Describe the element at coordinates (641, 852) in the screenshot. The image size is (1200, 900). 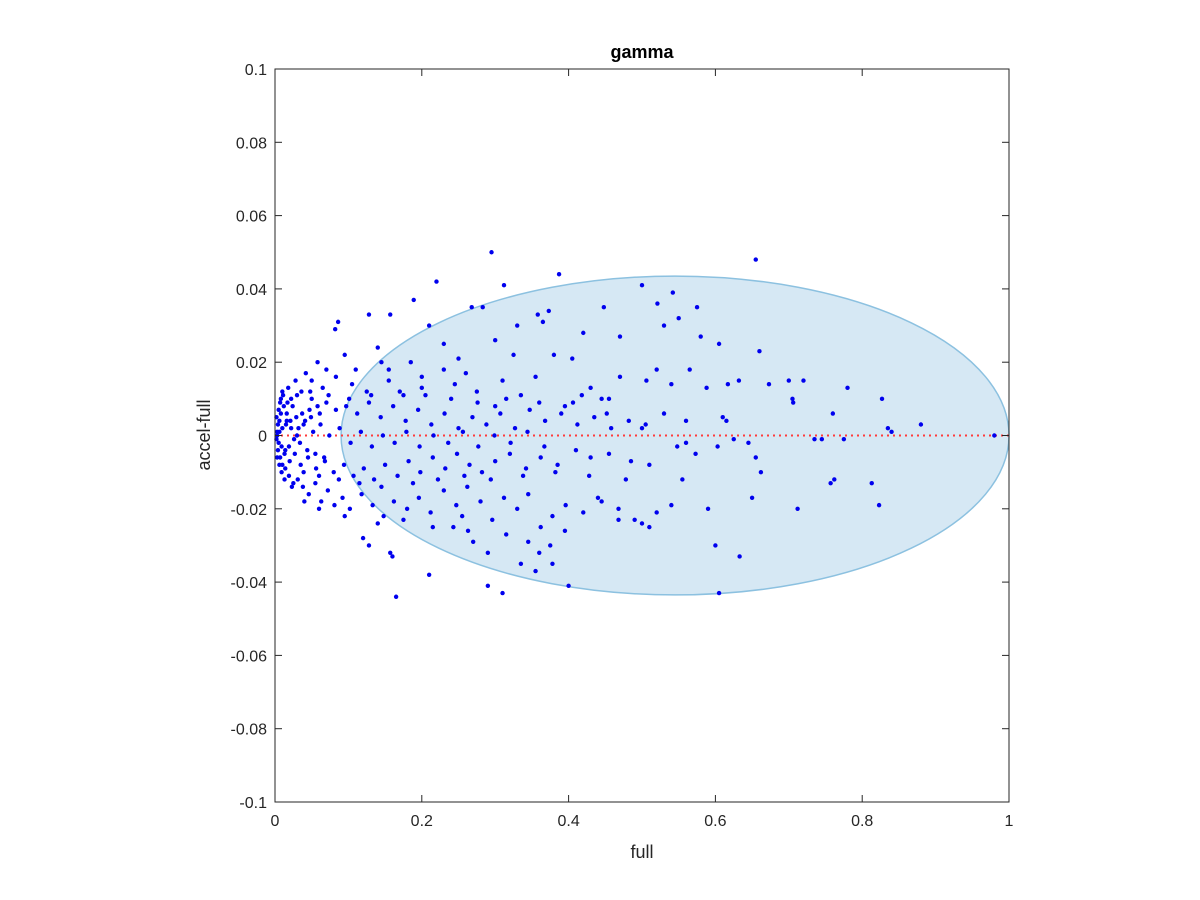
I see `x-axis-label: full` at that location.